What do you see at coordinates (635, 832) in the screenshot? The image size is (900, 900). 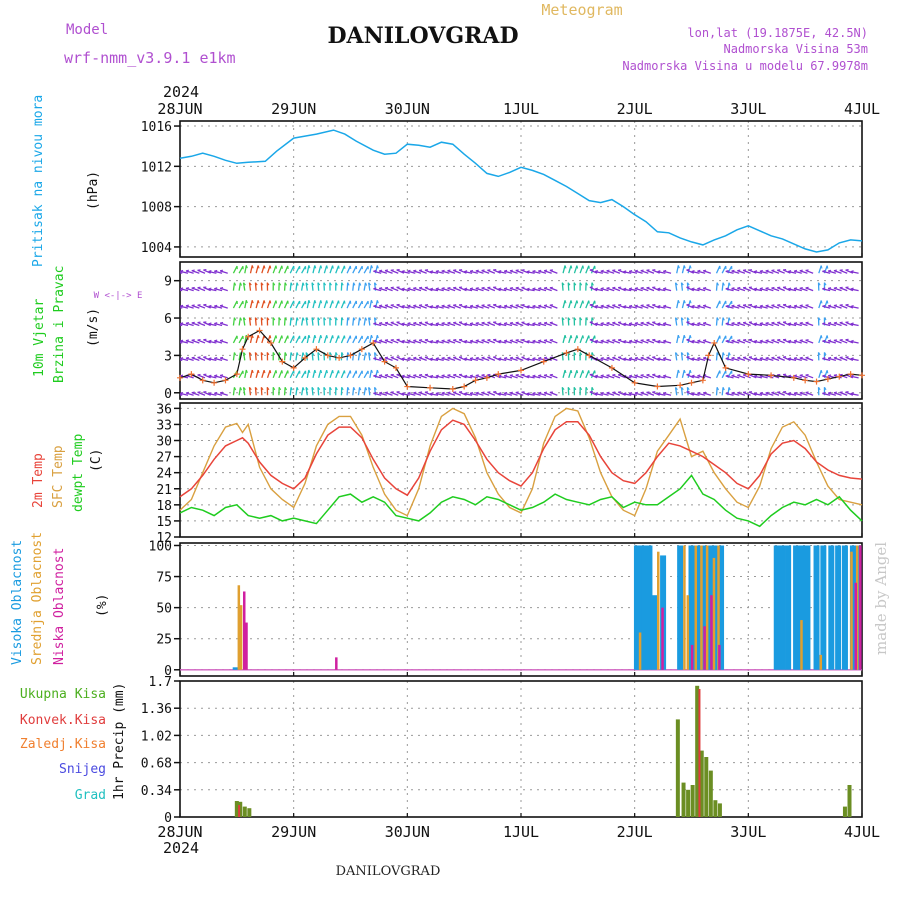 I see `x-tick-label-bottom: 2JUL` at bounding box center [635, 832].